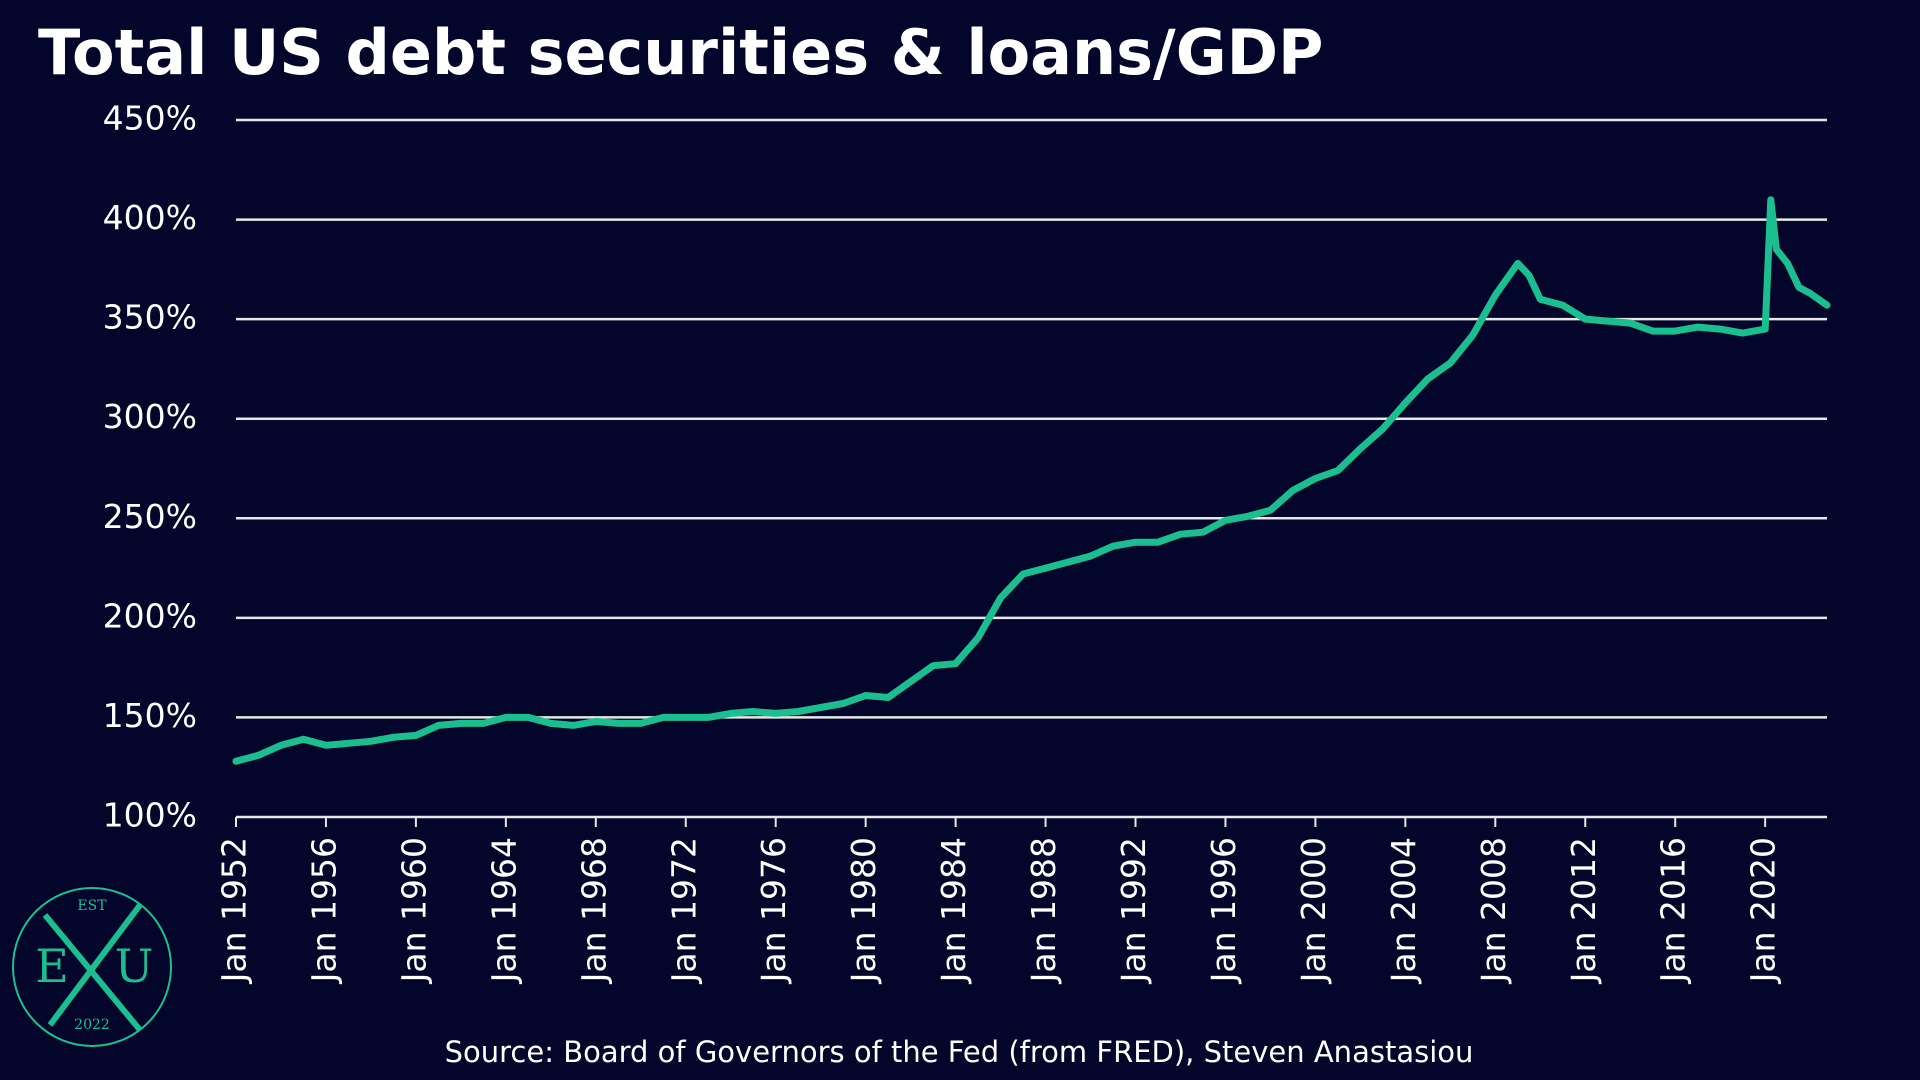  I want to click on x-tick-label: Jan 1952, so click(234, 910).